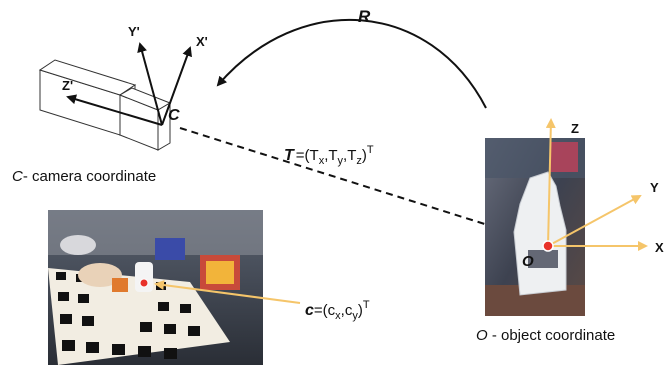 The image size is (668, 370). What do you see at coordinates (129, 84) in the screenshot?
I see `camera-axes` at bounding box center [129, 84].